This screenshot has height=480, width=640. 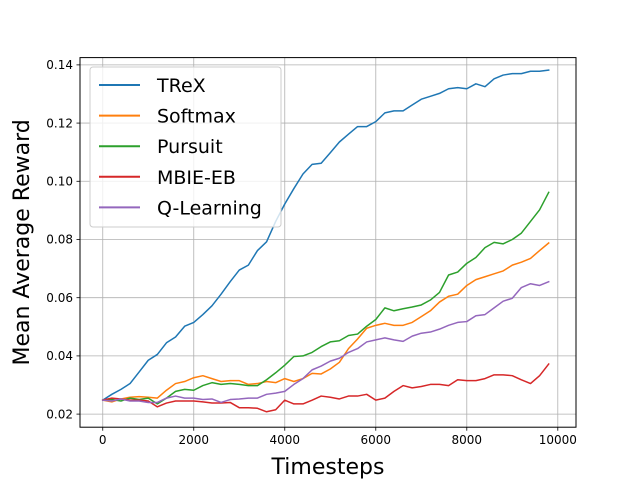 I want to click on legend: TReX Softmax Pursuit MBIE-EB Q-Learning, so click(x=185, y=147).